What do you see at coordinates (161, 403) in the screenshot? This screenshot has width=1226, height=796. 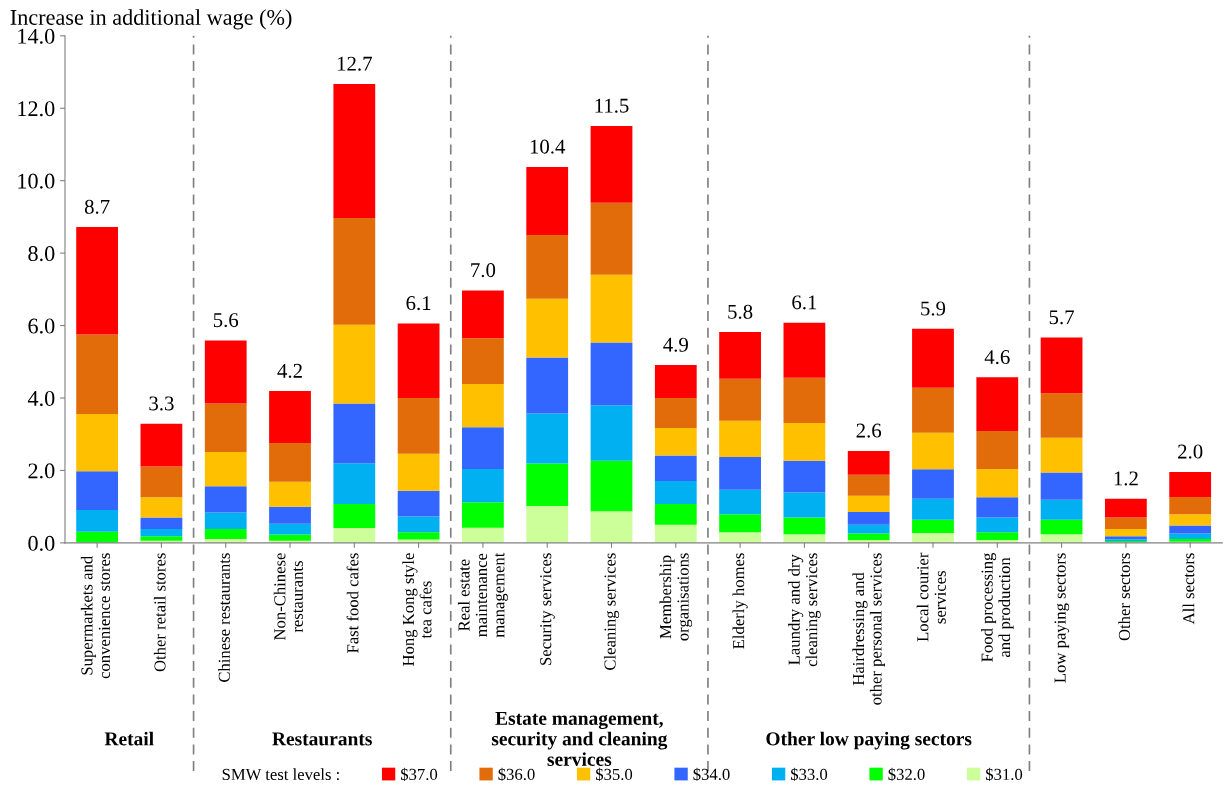 I see `total-label: 3.3` at bounding box center [161, 403].